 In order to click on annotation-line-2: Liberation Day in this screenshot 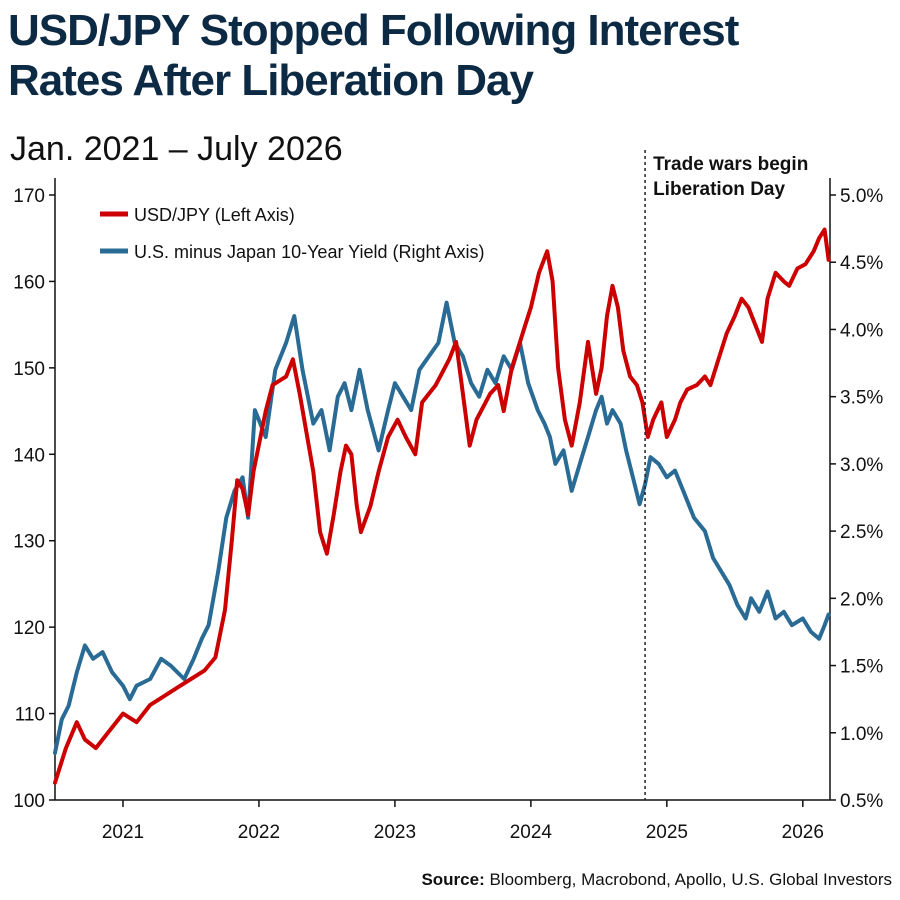, I will do `click(719, 189)`.